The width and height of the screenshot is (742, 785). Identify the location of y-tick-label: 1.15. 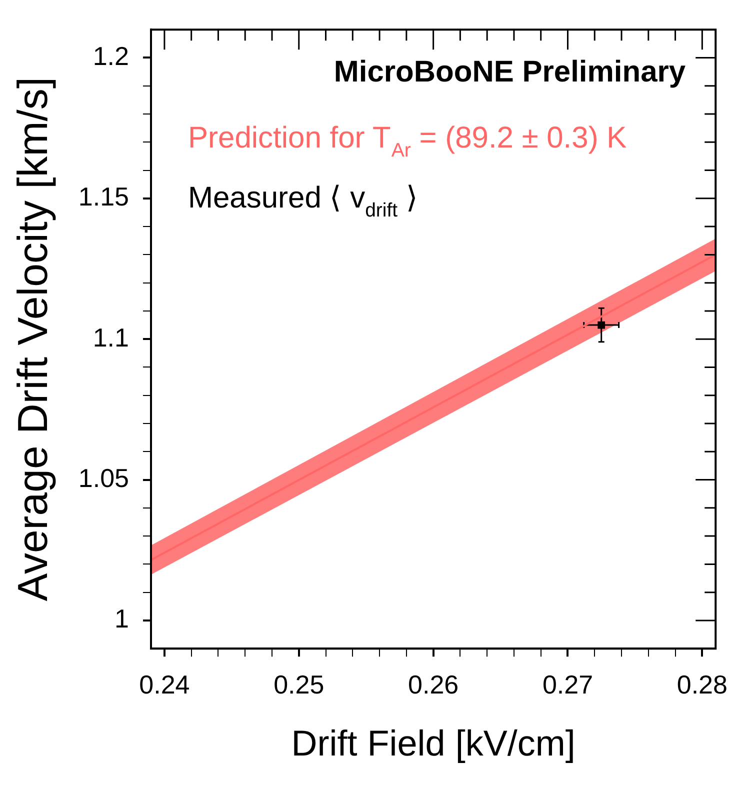
(104, 197).